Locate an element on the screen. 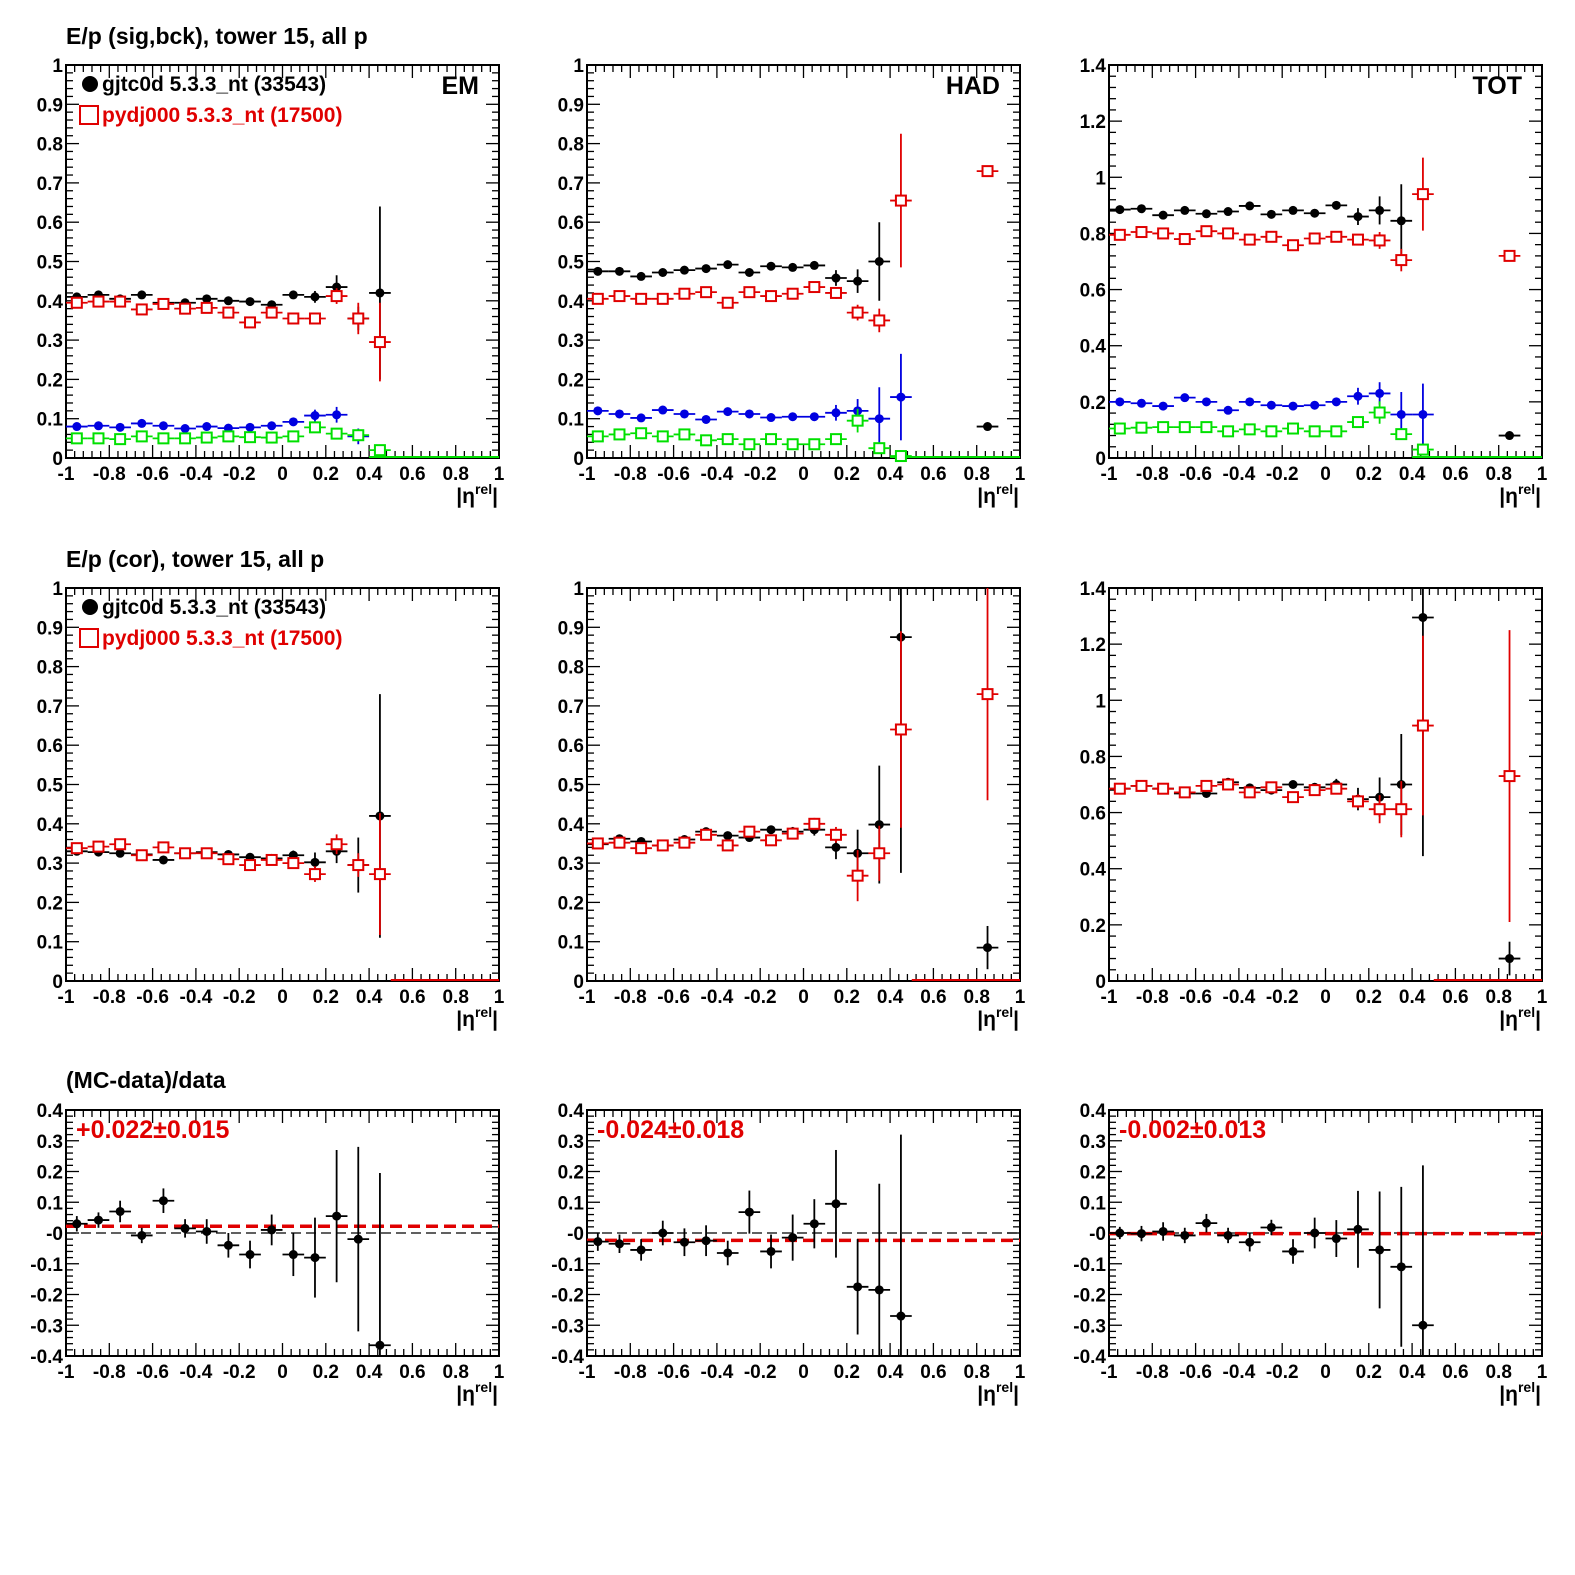  series-data is located at coordinates (793, 327).